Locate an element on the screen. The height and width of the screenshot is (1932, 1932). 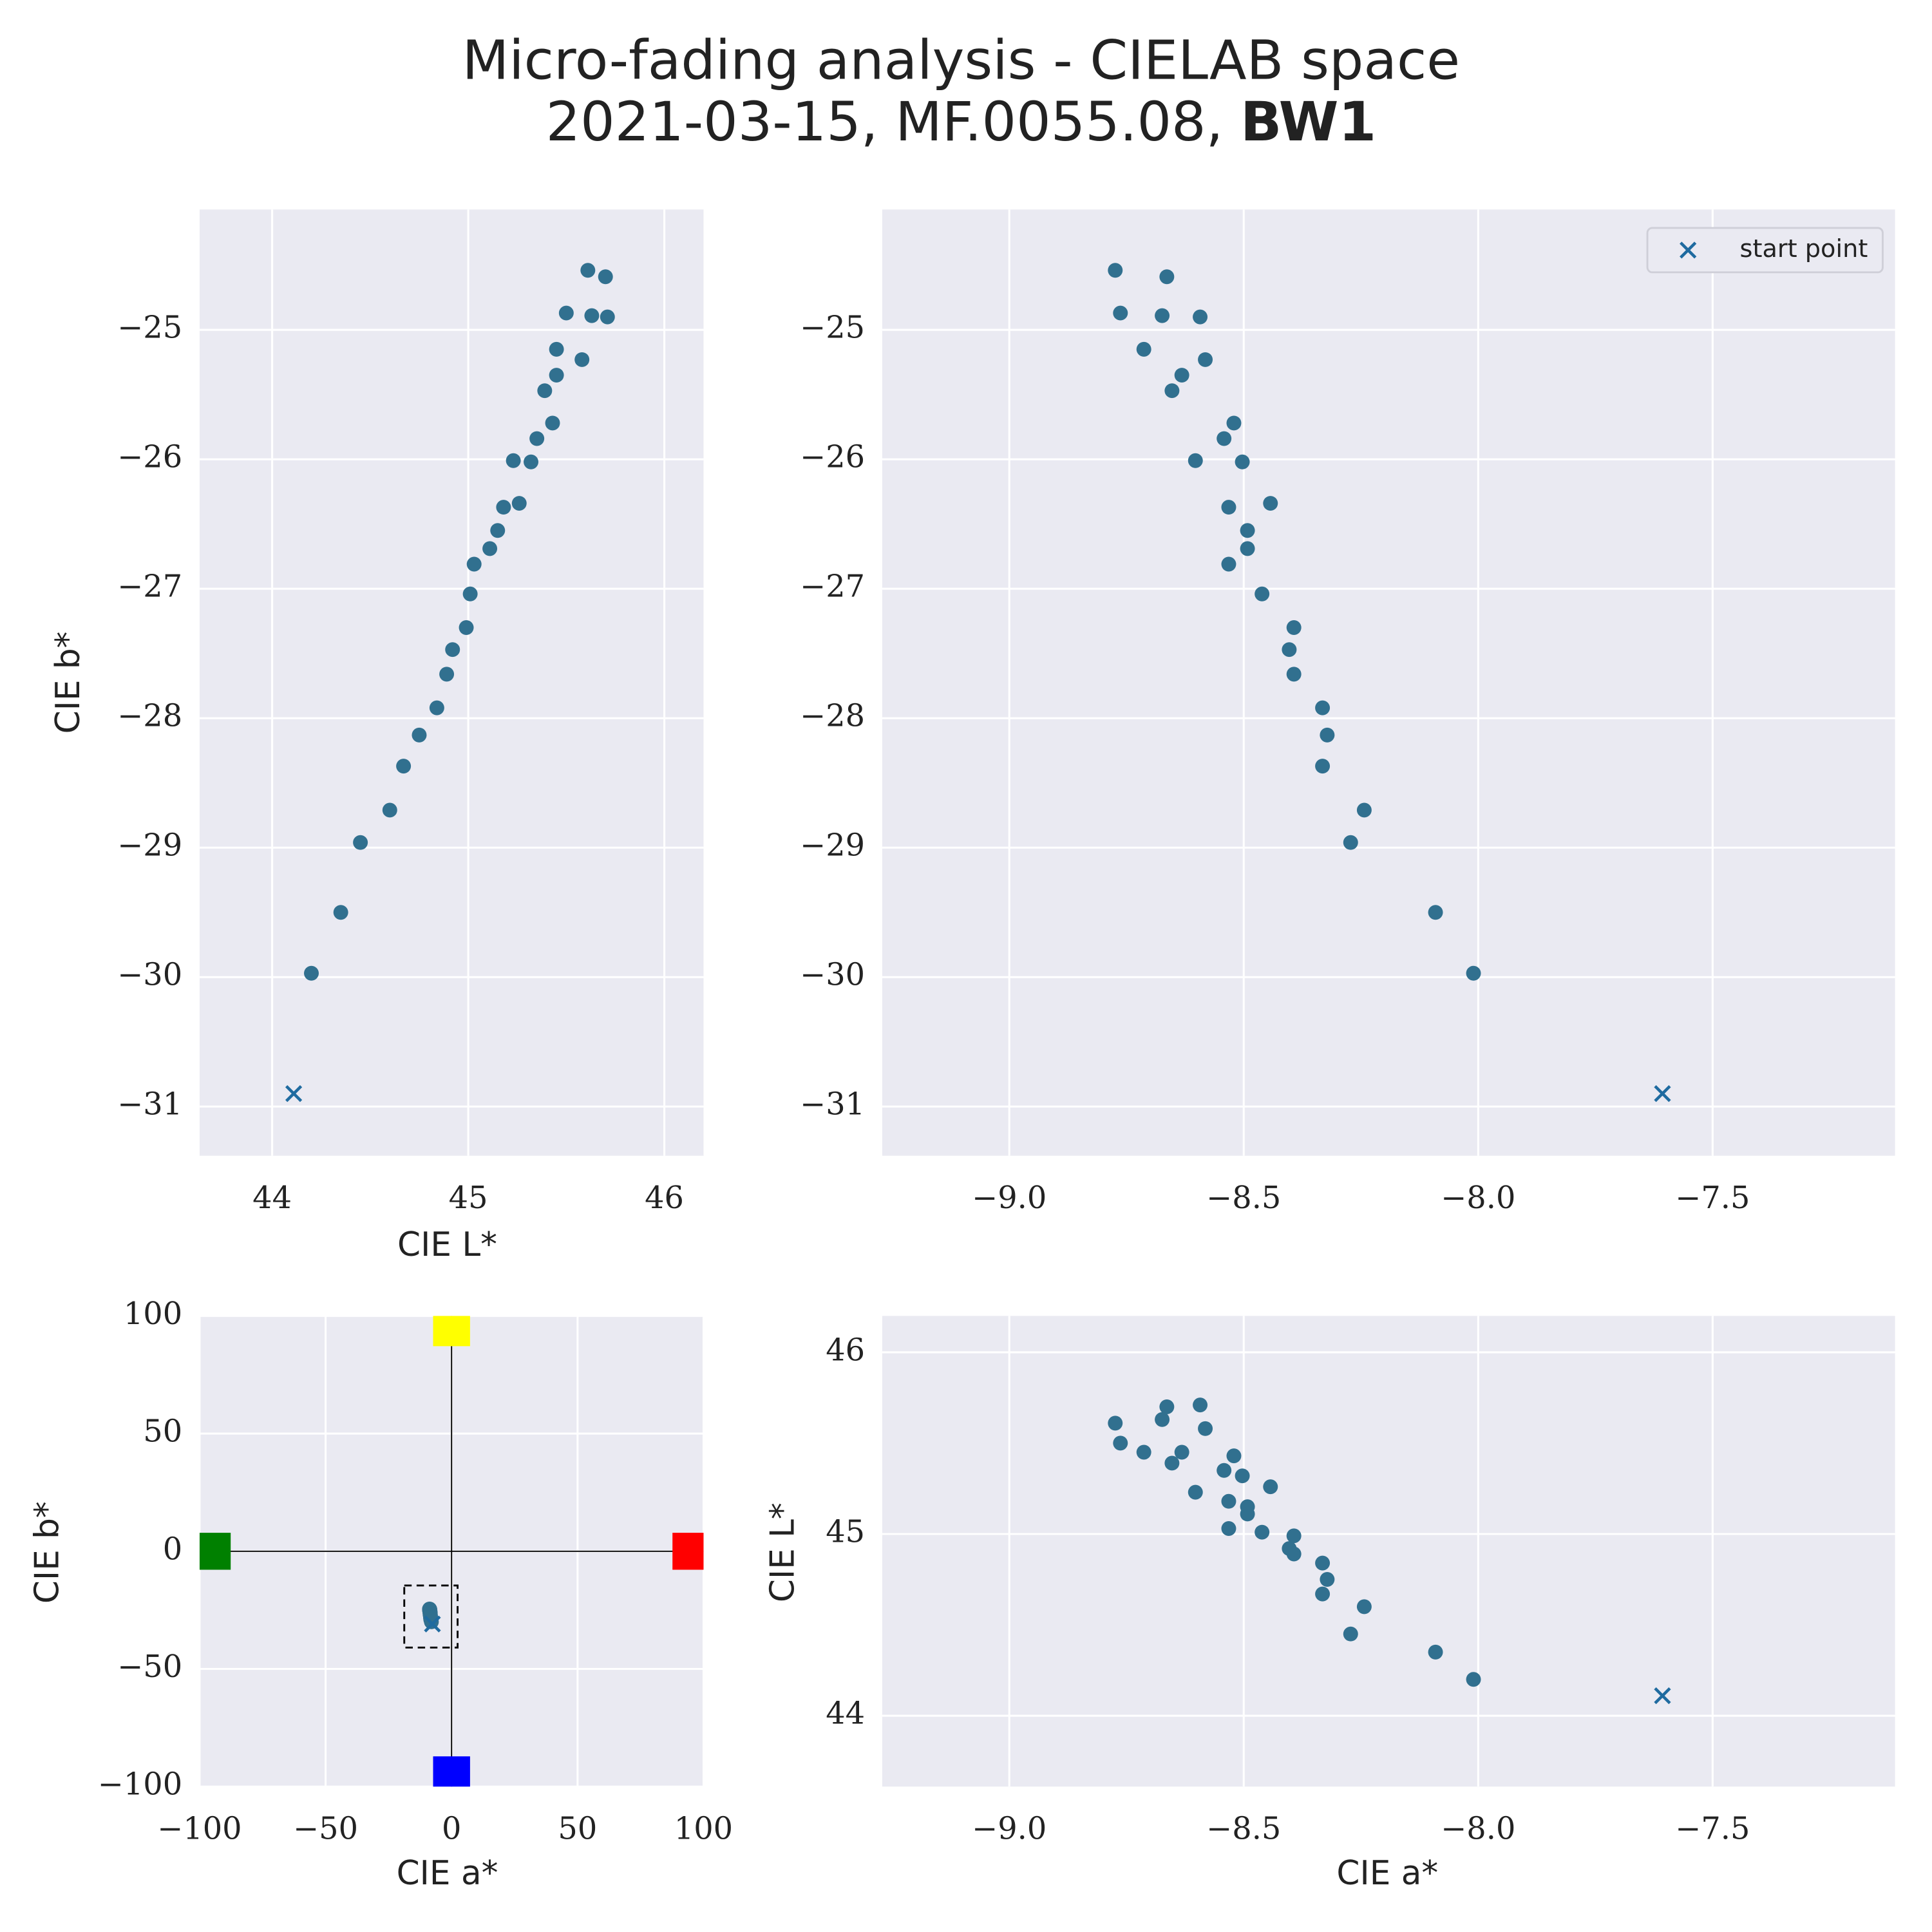
figure-subtitle: 2021-03-15, MF.0055.08, BW1 is located at coordinates (962, 121).